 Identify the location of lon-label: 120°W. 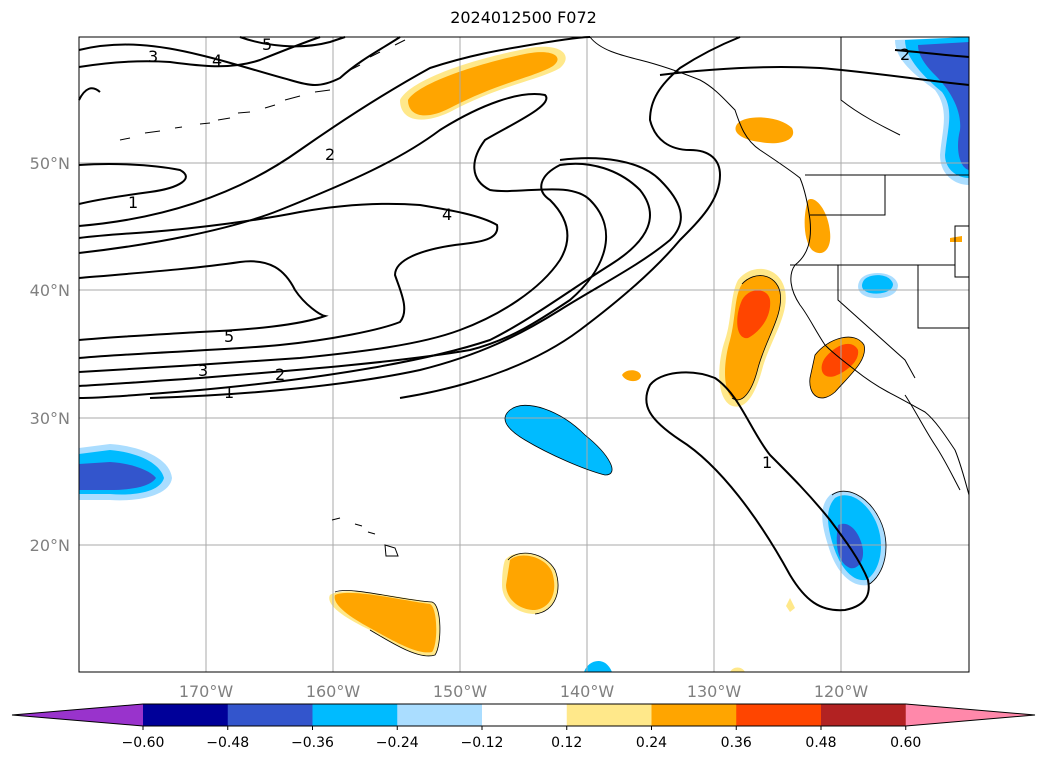
(841, 691).